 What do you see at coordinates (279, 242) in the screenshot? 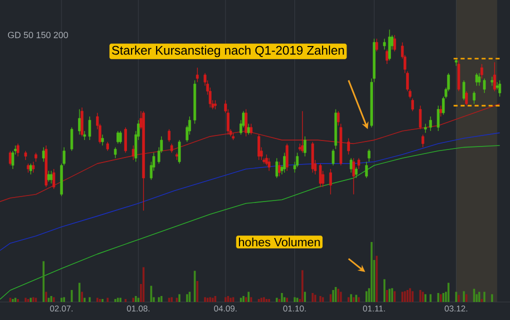
I see `annotation: hohes Volumen` at bounding box center [279, 242].